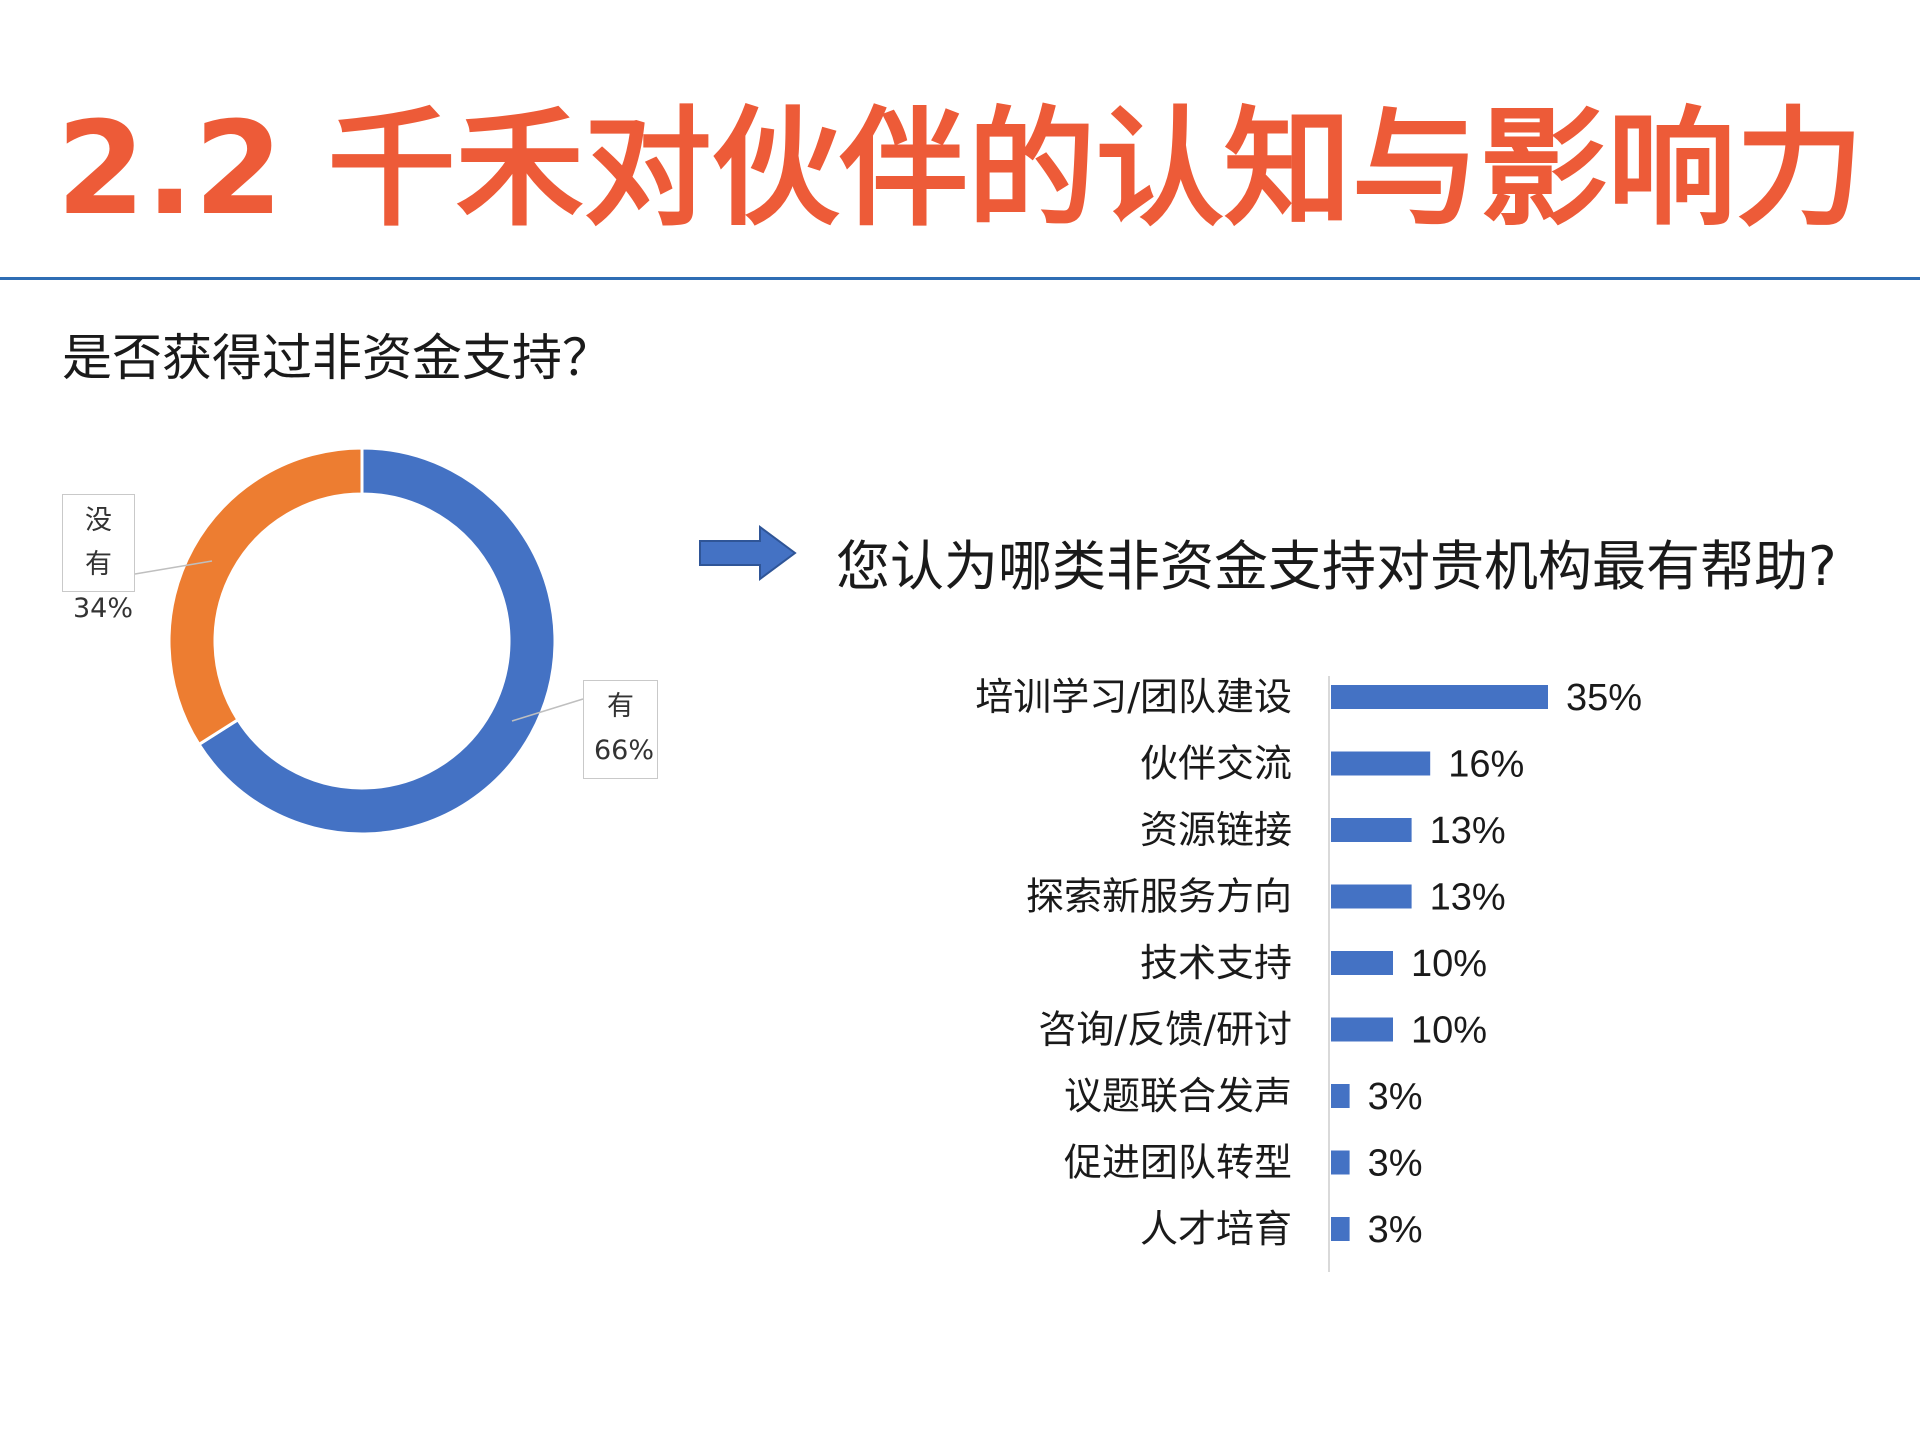  Describe the element at coordinates (624, 750) in the screenshot. I see `donut-label-yes-value: 66%` at that location.